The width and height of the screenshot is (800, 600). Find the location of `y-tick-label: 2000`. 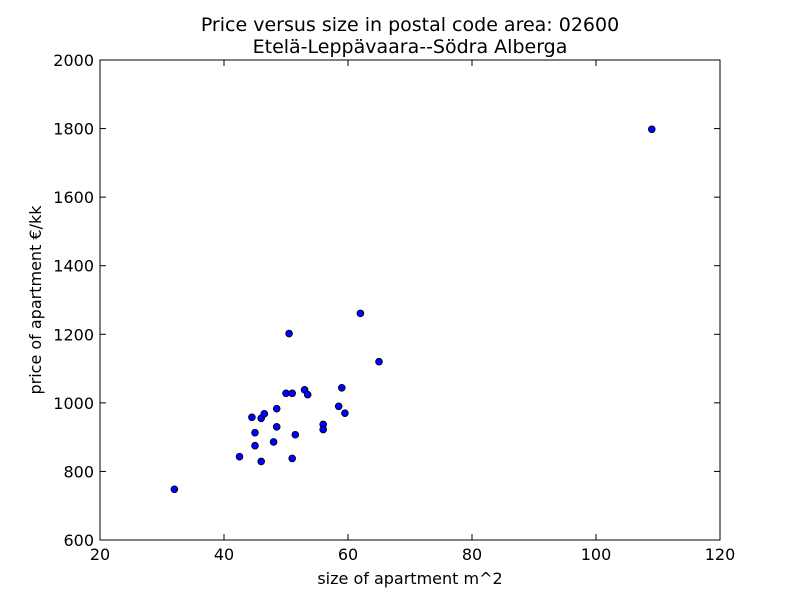

y-tick-label: 2000 is located at coordinates (73, 60).